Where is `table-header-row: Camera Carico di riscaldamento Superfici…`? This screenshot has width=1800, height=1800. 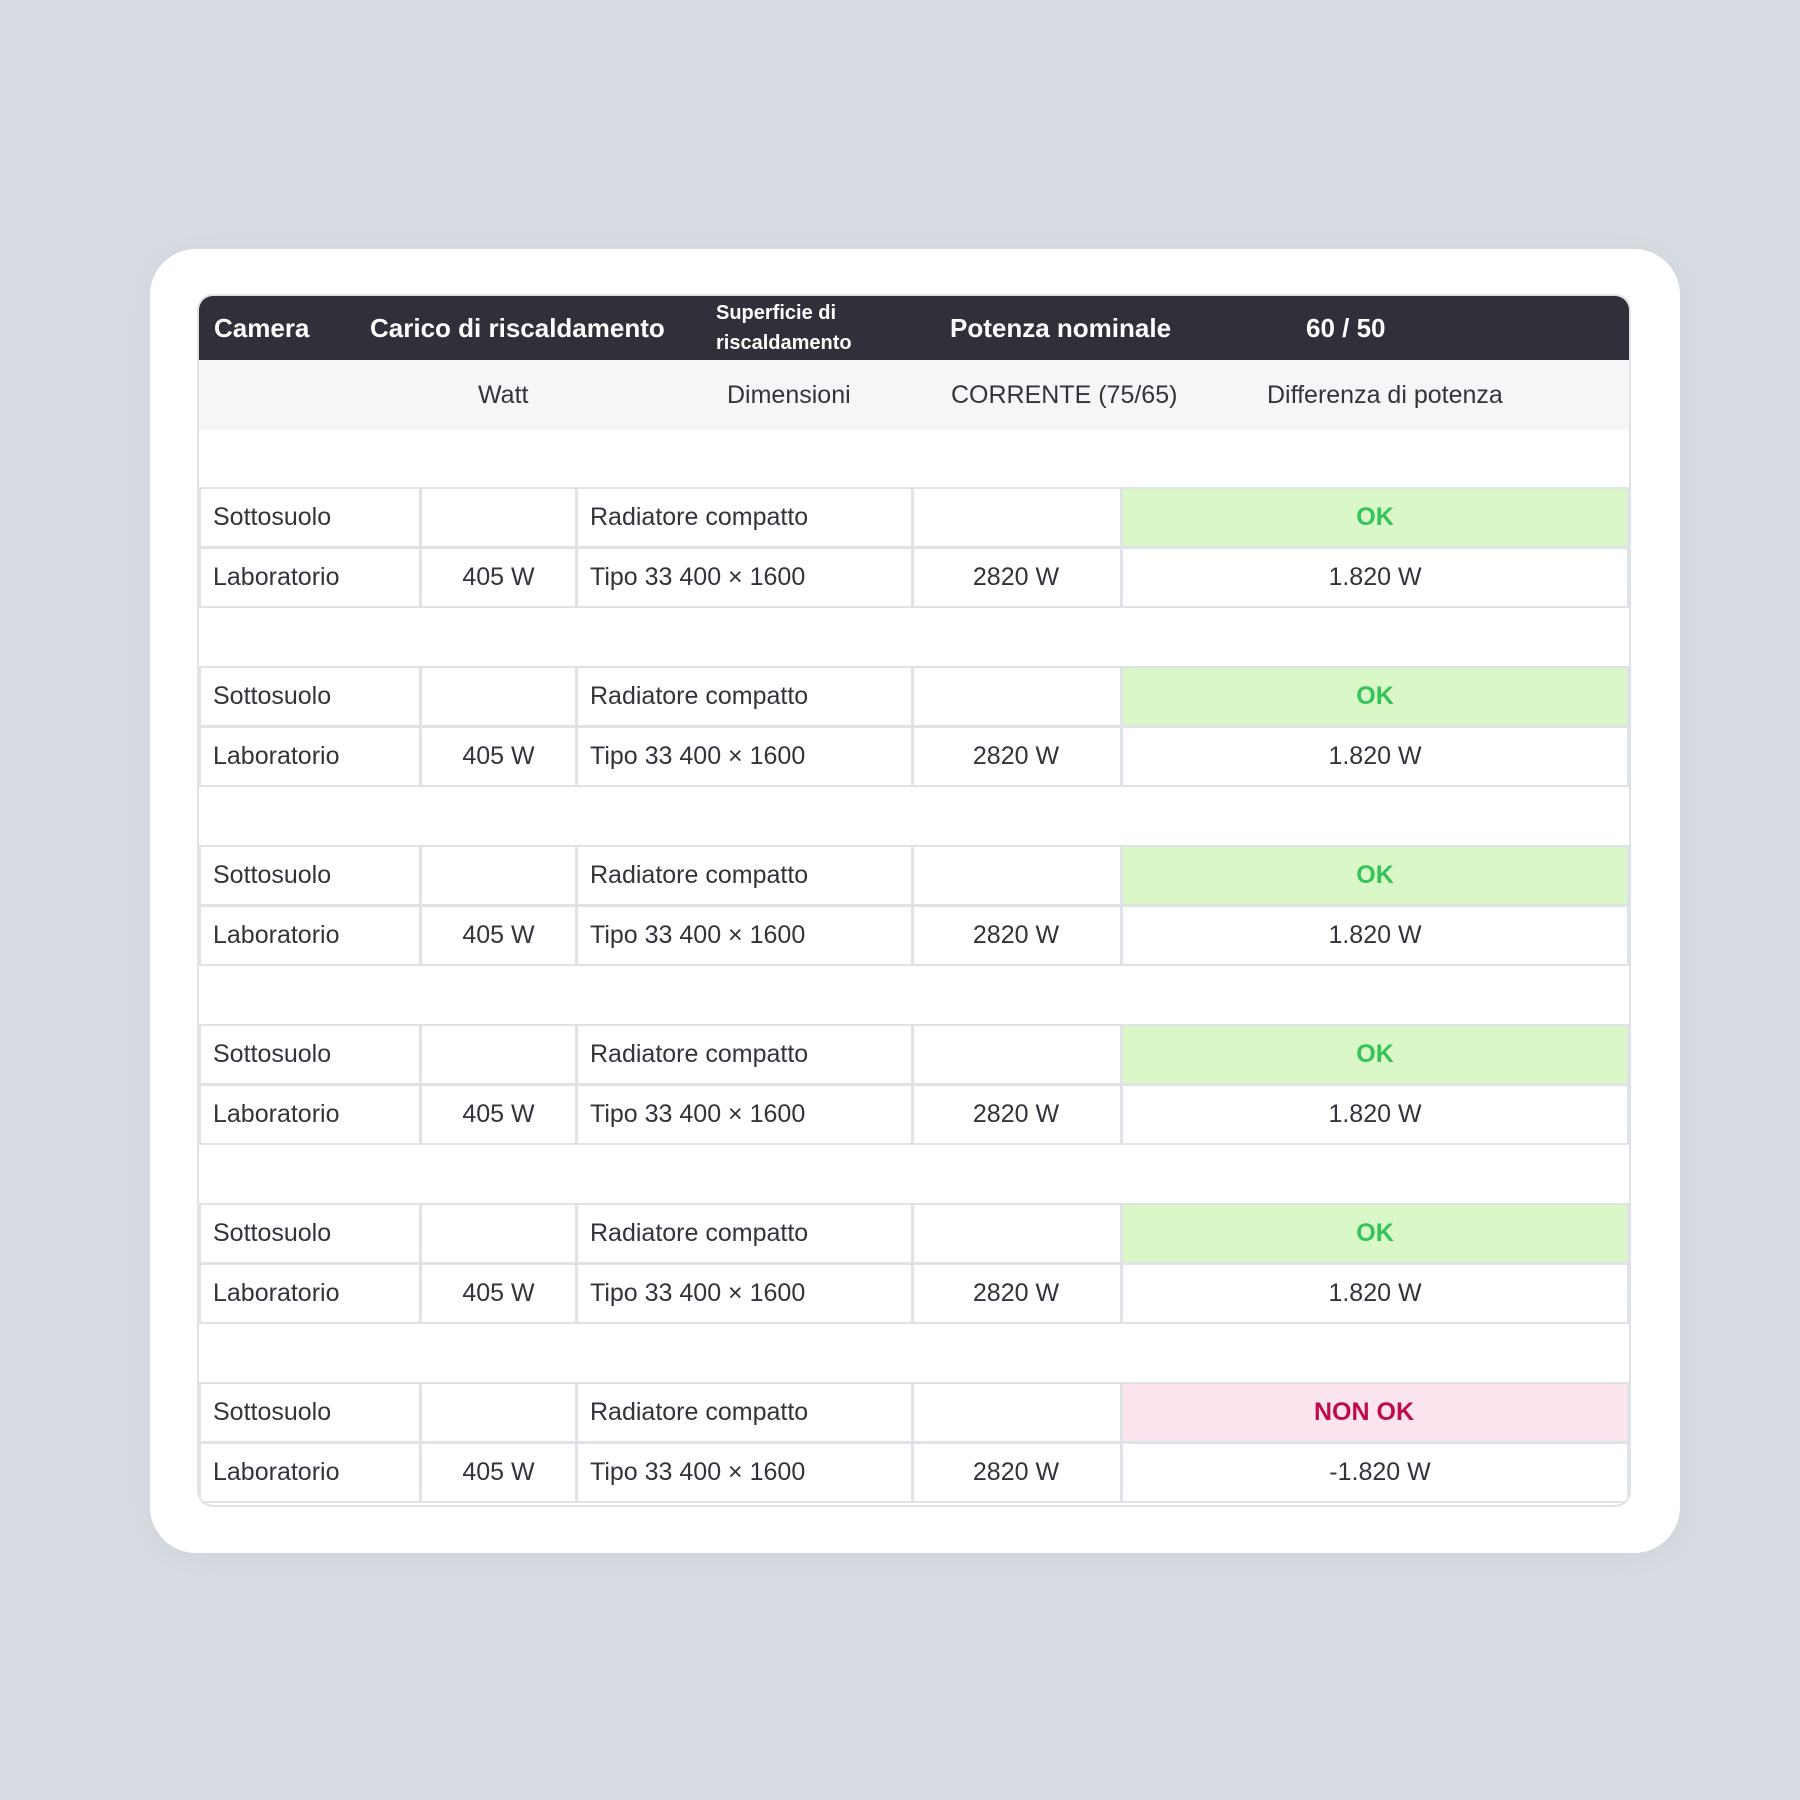
table-header-row: Camera Carico di riscaldamento Superfici… is located at coordinates (914, 328).